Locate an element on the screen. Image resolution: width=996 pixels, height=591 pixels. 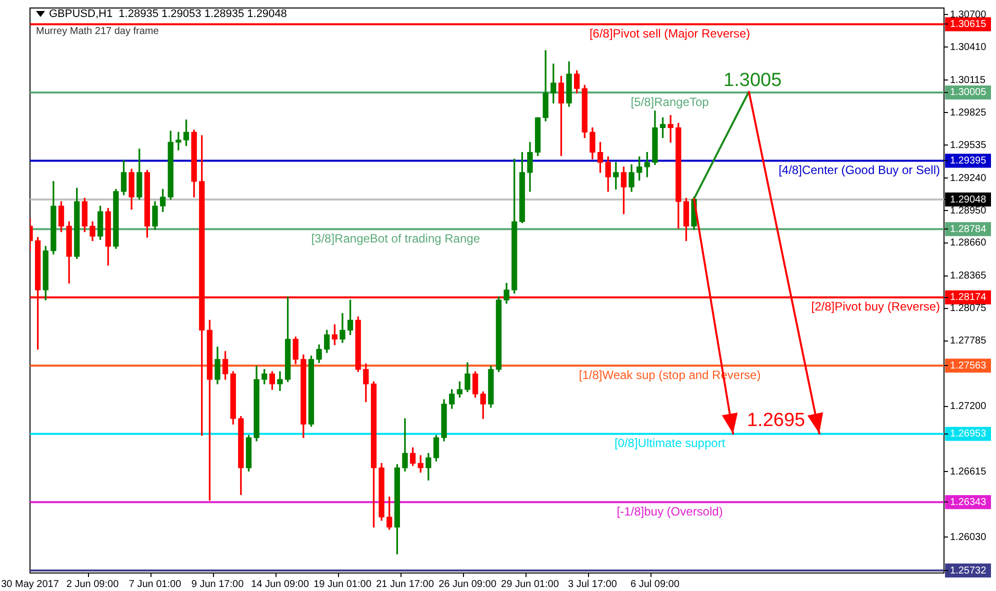
annotation: 1.2695 is located at coordinates (776, 421).